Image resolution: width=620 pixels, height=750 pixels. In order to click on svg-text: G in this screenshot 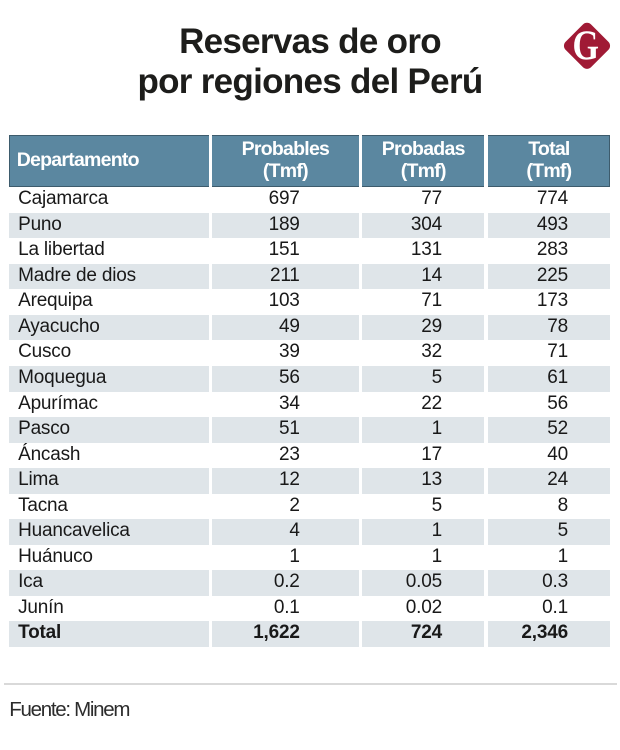, I will do `click(585, 46)`.